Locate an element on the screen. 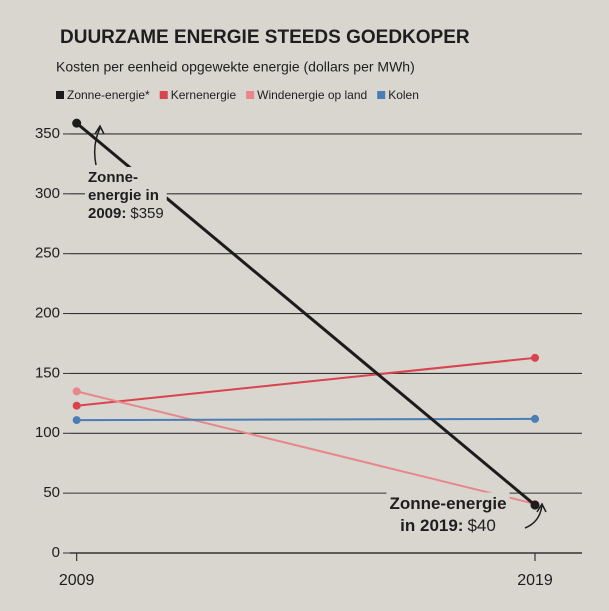  annotation-text: energie in is located at coordinates (123, 195).